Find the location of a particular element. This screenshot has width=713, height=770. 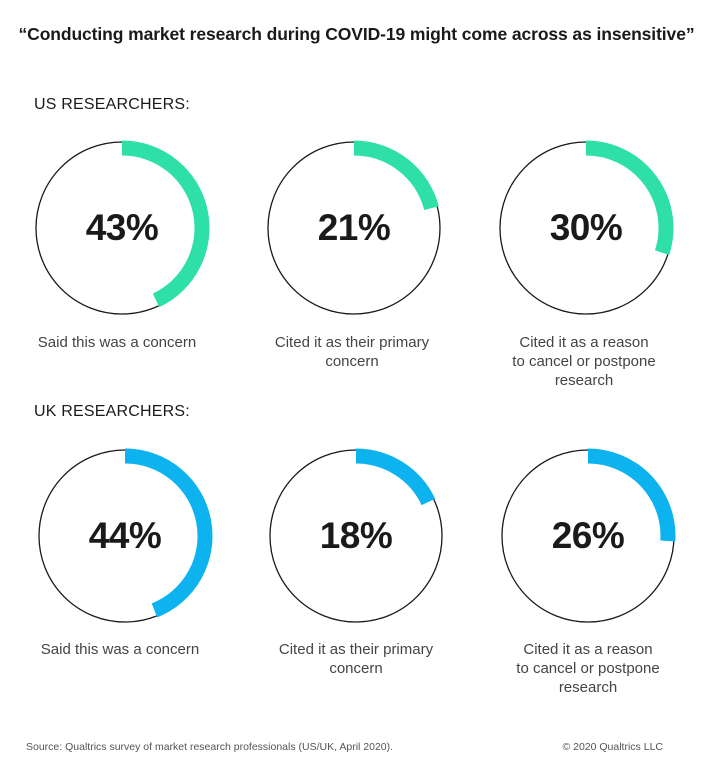

copyright-note: © 2020 Qualtrics LLC is located at coordinates (612, 747).